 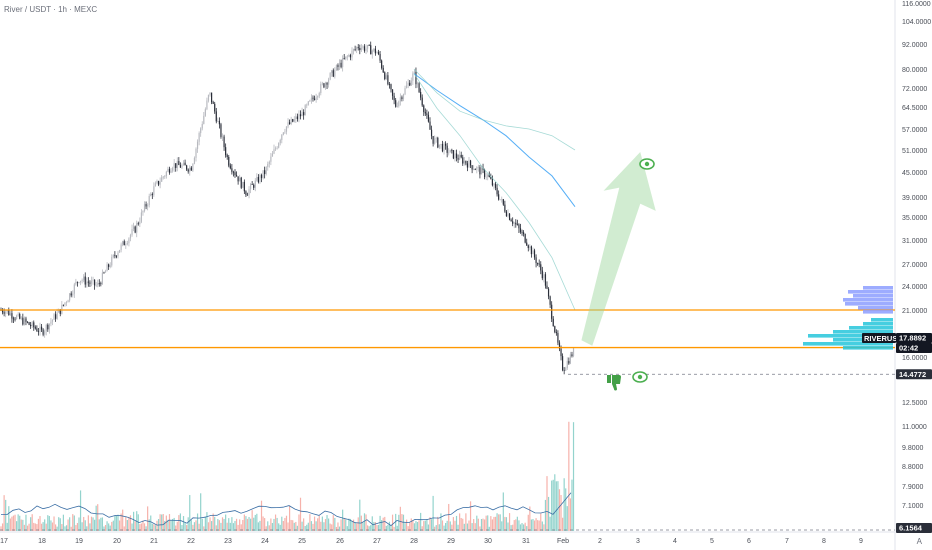 What do you see at coordinates (4, 541) in the screenshot?
I see `time-tick-label: 17` at bounding box center [4, 541].